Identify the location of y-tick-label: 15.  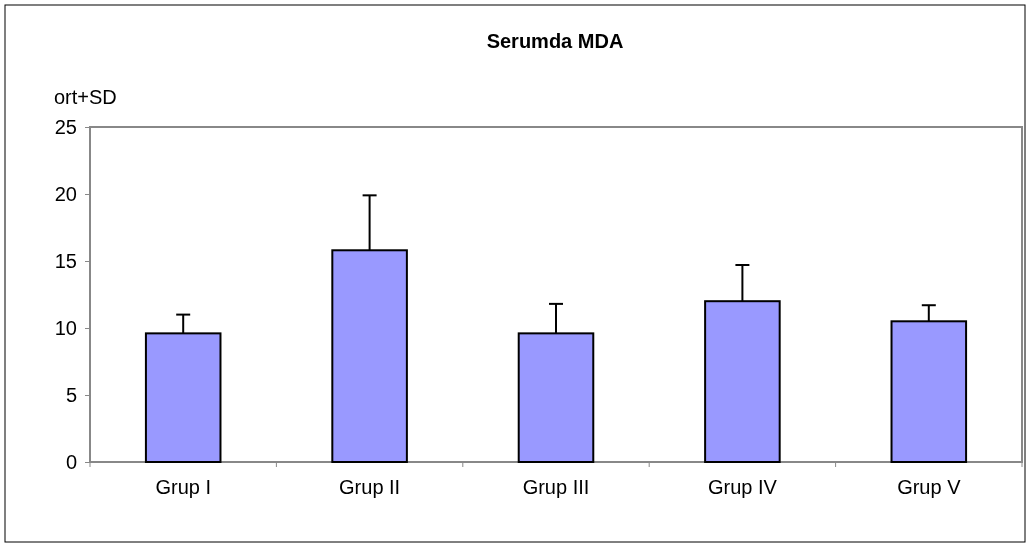
(65, 260).